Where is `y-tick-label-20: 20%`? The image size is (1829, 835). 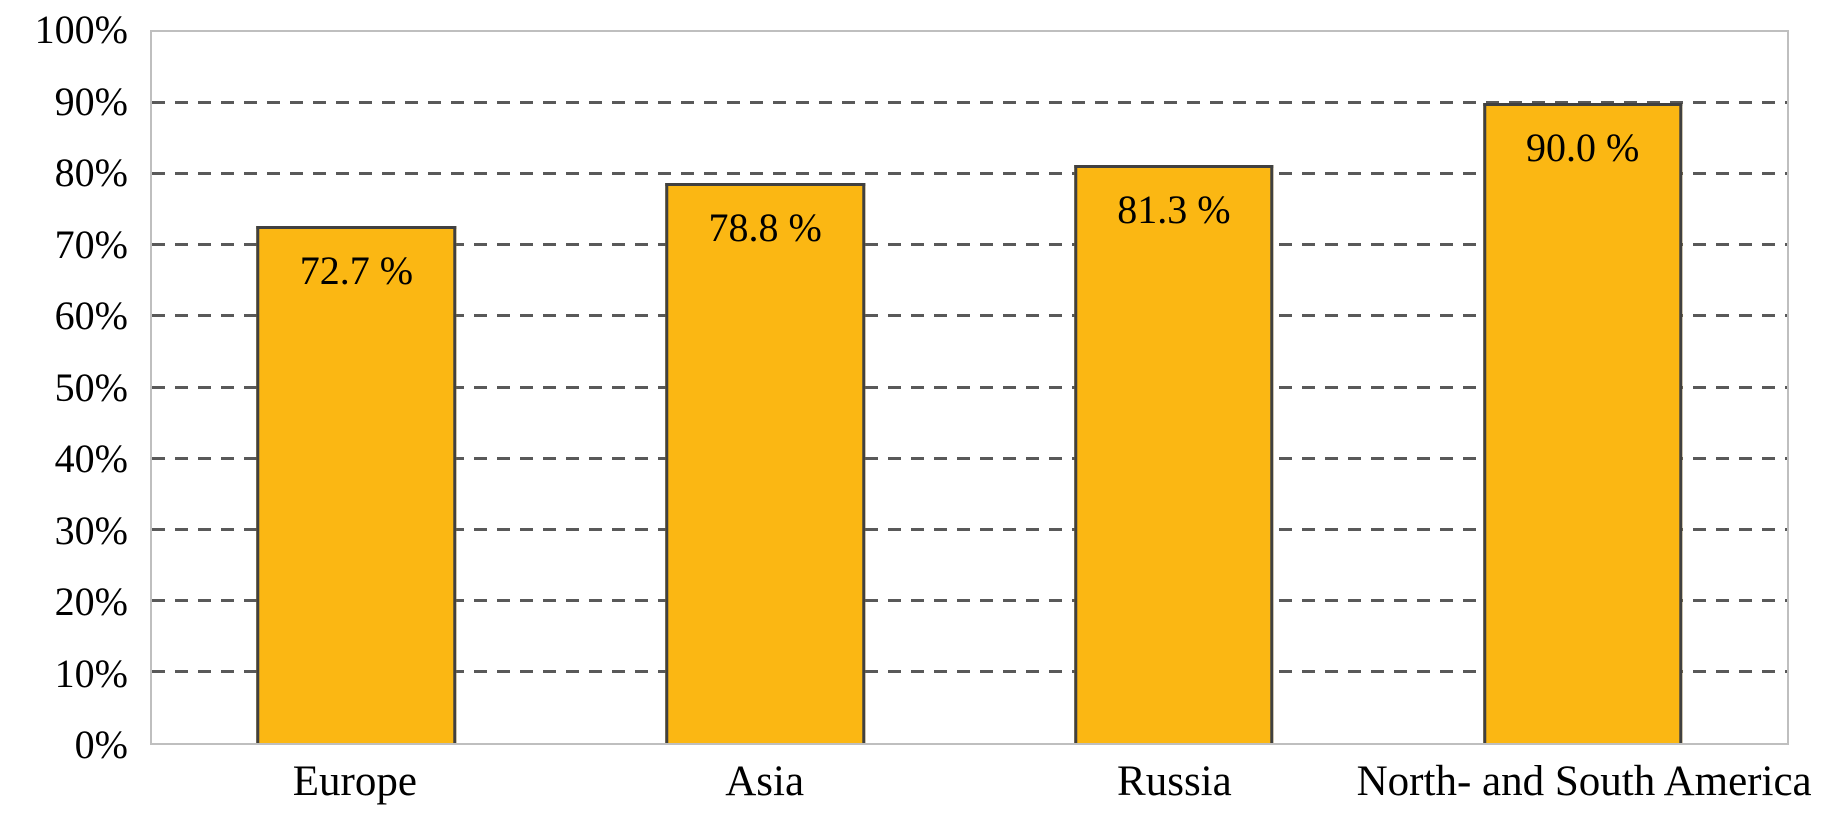 y-tick-label-20: 20% is located at coordinates (91, 601).